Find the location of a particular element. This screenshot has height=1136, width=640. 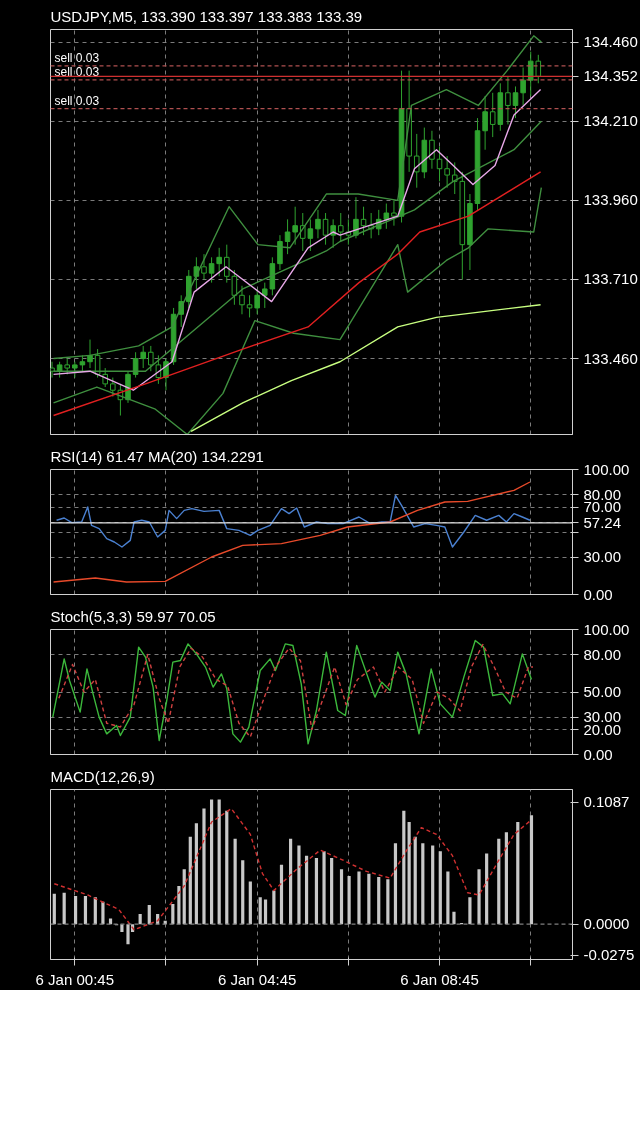

y-tick-label: 133.710 is located at coordinates (610, 279).